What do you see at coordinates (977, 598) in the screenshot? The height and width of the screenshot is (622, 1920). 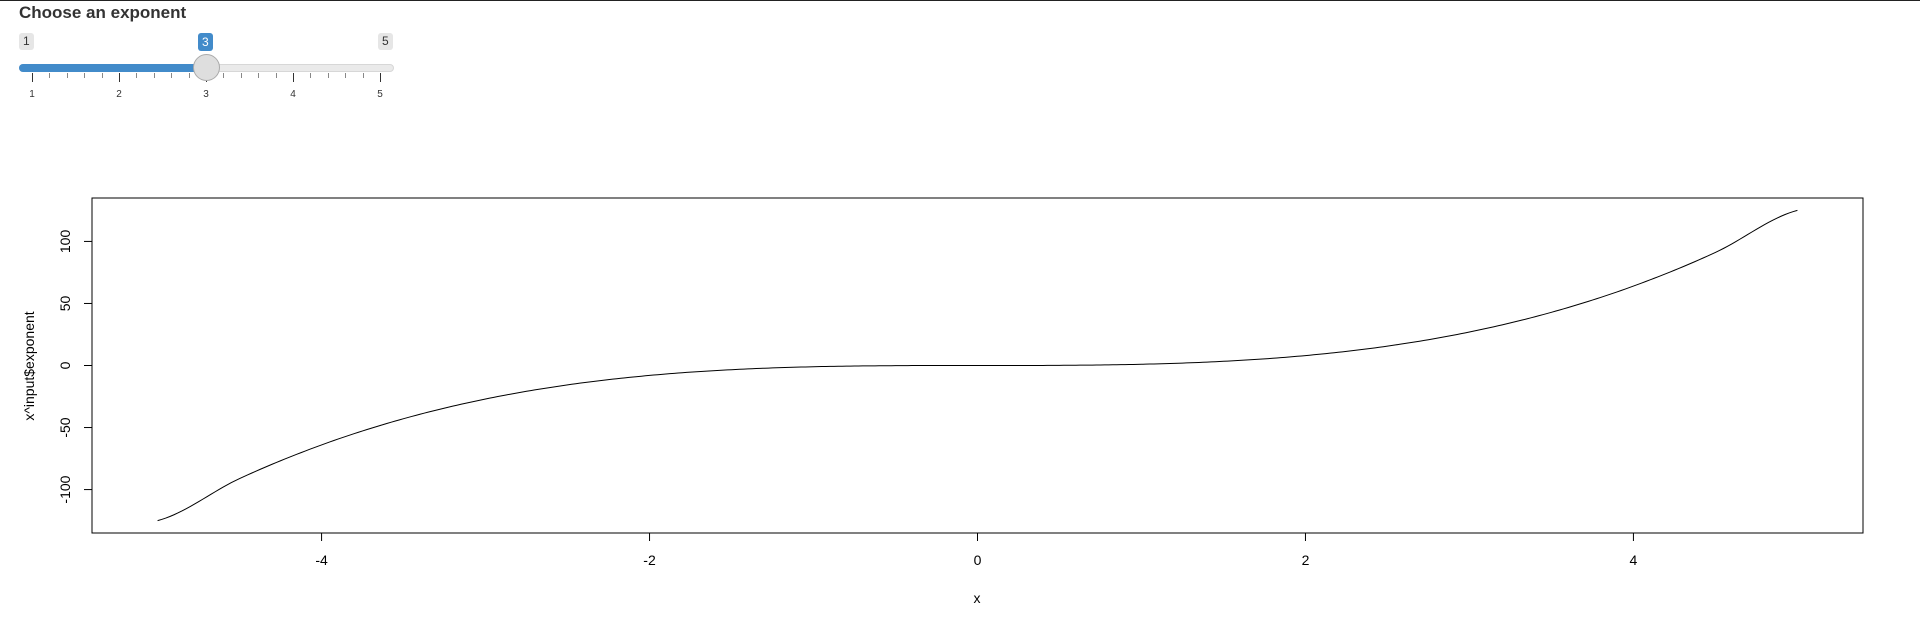 I see `x-axis-title: x` at bounding box center [977, 598].